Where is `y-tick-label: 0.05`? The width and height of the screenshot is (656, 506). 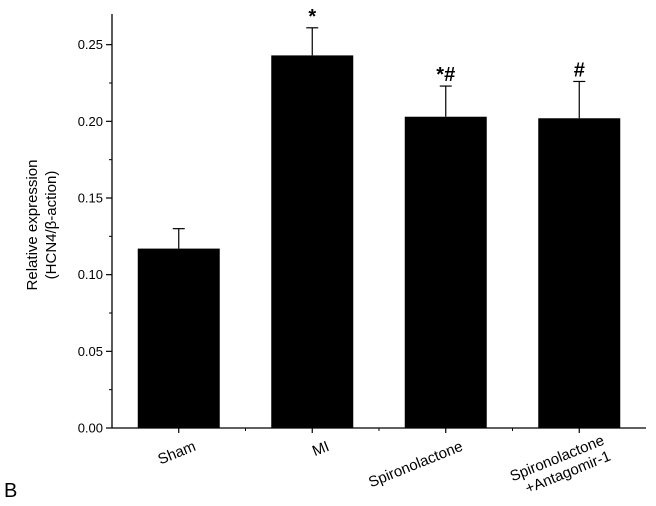
y-tick-label: 0.05 is located at coordinates (90, 351).